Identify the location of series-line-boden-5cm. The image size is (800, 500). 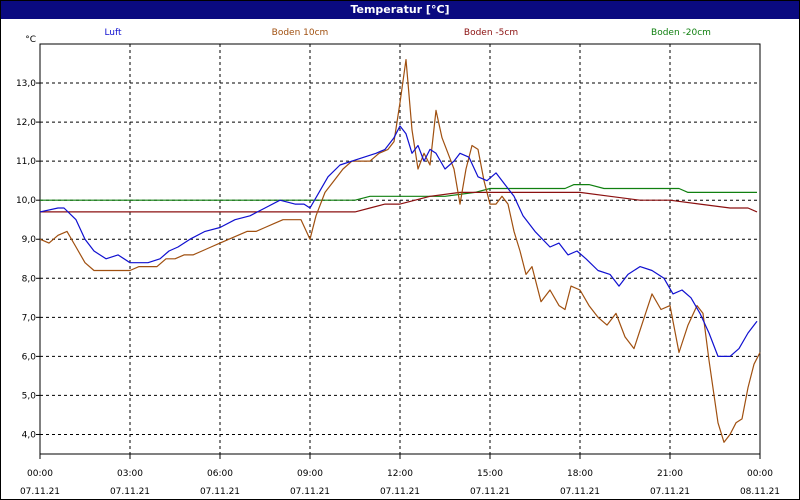
(399, 202).